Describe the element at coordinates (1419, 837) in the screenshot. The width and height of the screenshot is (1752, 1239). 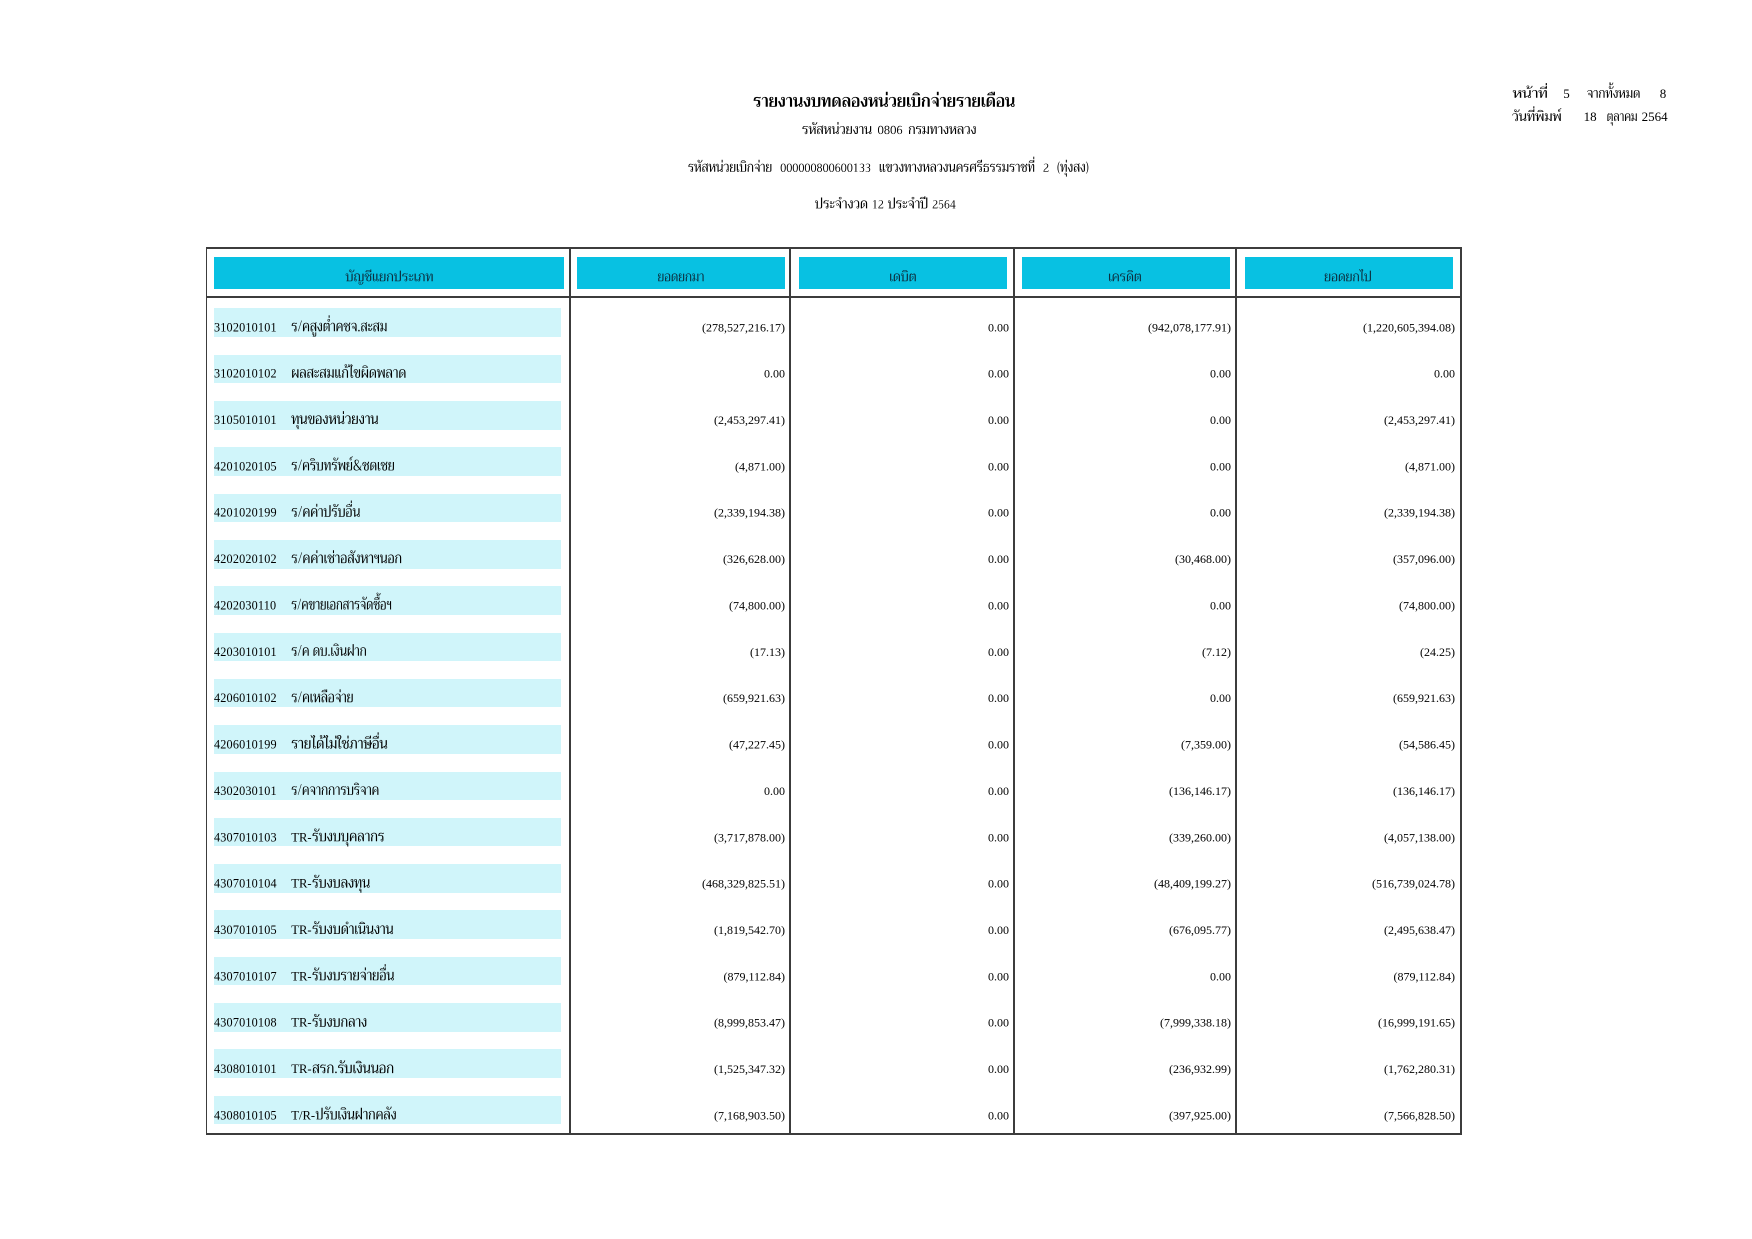
I see `svg-text: (4,057,138.00)` at that location.